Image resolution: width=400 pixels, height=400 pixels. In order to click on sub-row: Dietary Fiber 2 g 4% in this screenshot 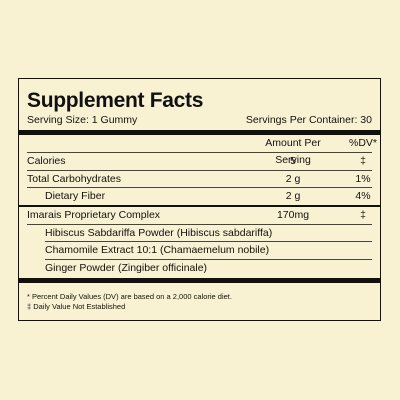, I will do `click(208, 196)`.